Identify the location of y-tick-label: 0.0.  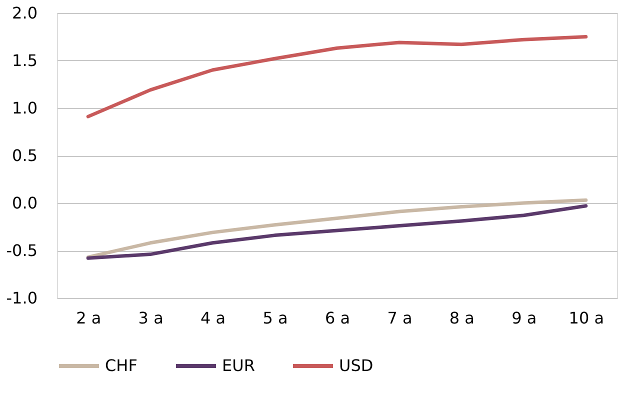
(25, 203).